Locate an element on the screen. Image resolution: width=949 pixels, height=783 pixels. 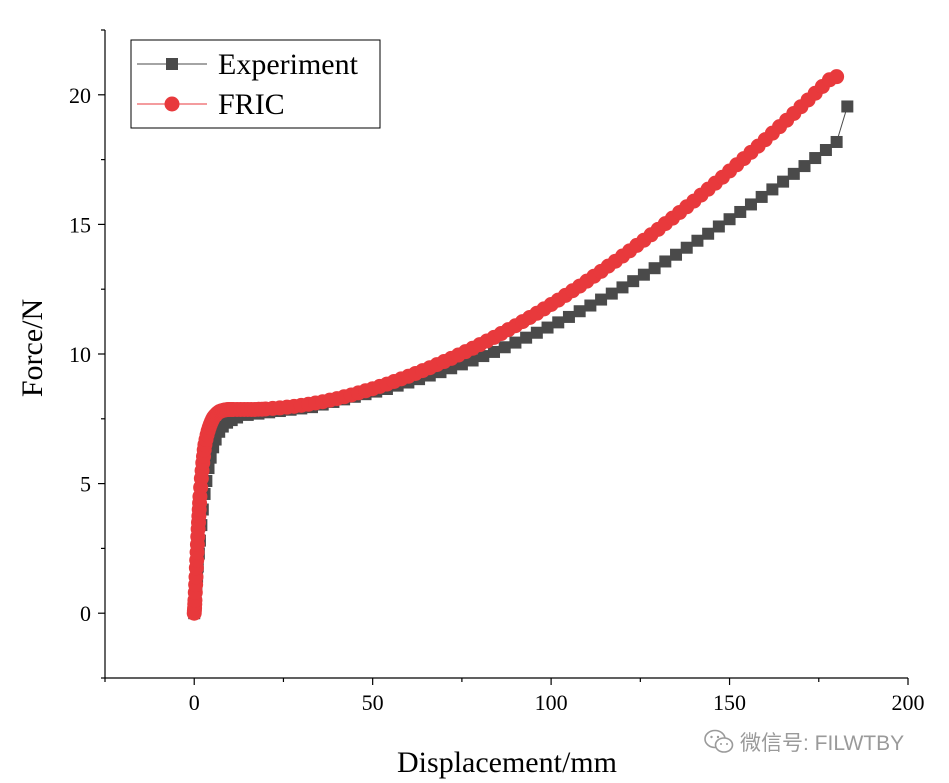
legend-box is located at coordinates (255, 84).